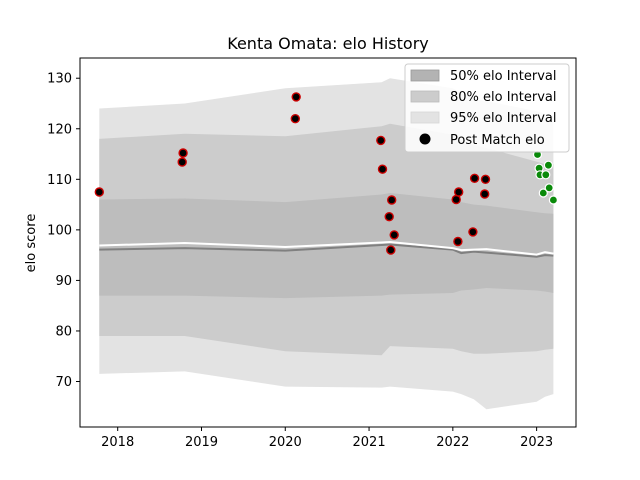 Image resolution: width=640 pixels, height=480 pixels. Describe the element at coordinates (452, 442) in the screenshot. I see `x-tick-label: 2022` at that location.